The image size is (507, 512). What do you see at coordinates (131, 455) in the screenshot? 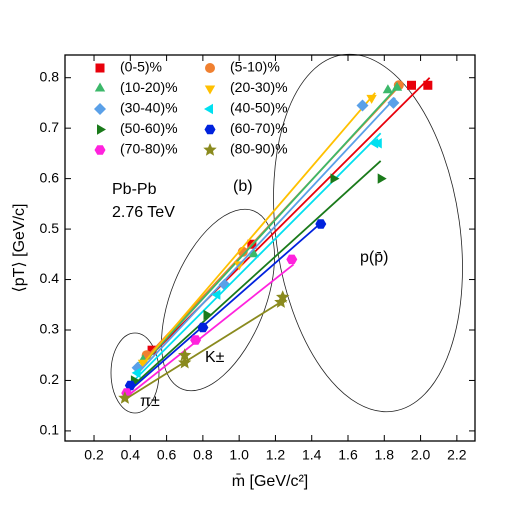
I see `x-tick-label: 0.4` at bounding box center [131, 455].